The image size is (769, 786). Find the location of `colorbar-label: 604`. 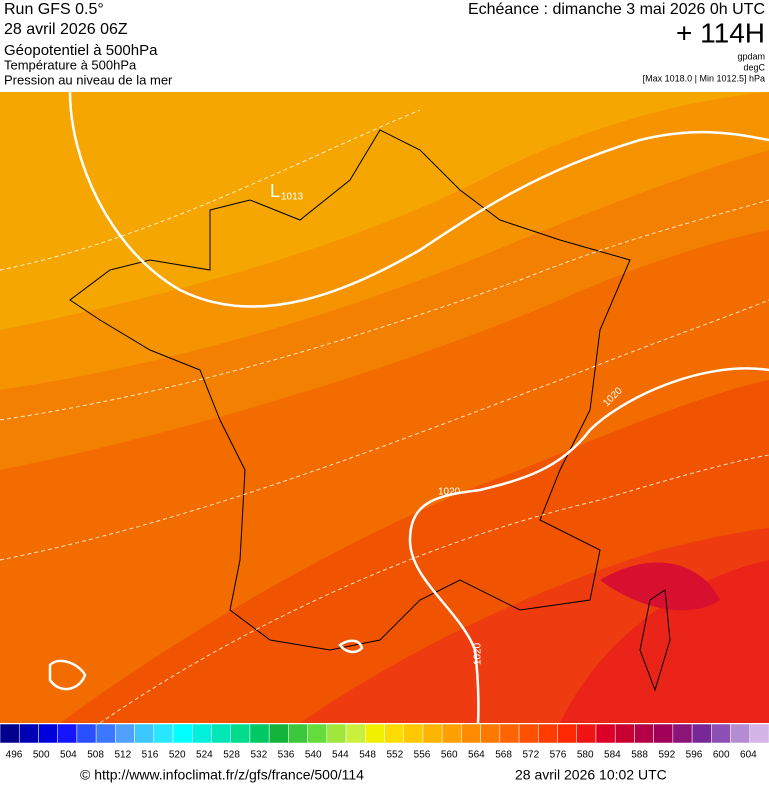

colorbar-label: 604 is located at coordinates (748, 755).